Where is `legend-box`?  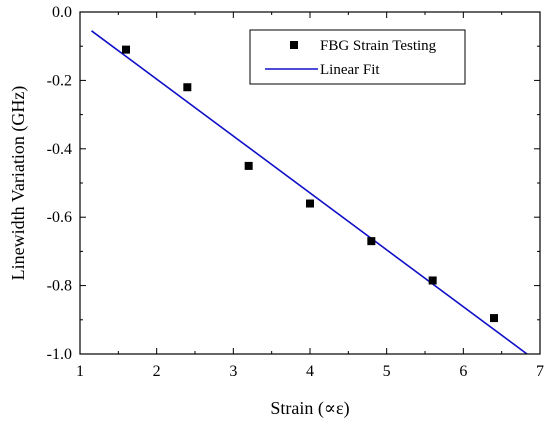
legend-box is located at coordinates (357, 57).